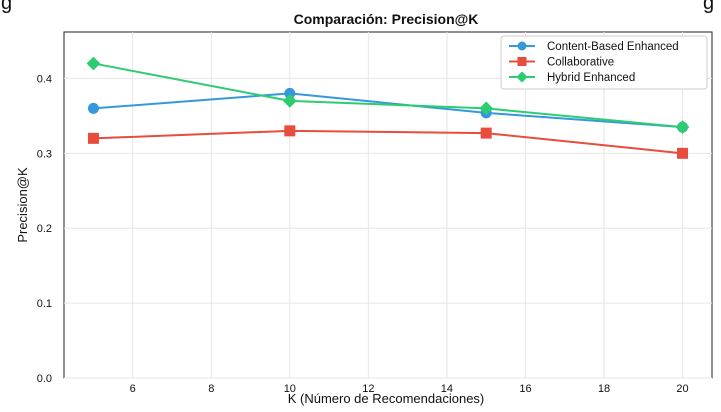 This screenshot has width=721, height=412. I want to click on series-collaborative, so click(388, 142).